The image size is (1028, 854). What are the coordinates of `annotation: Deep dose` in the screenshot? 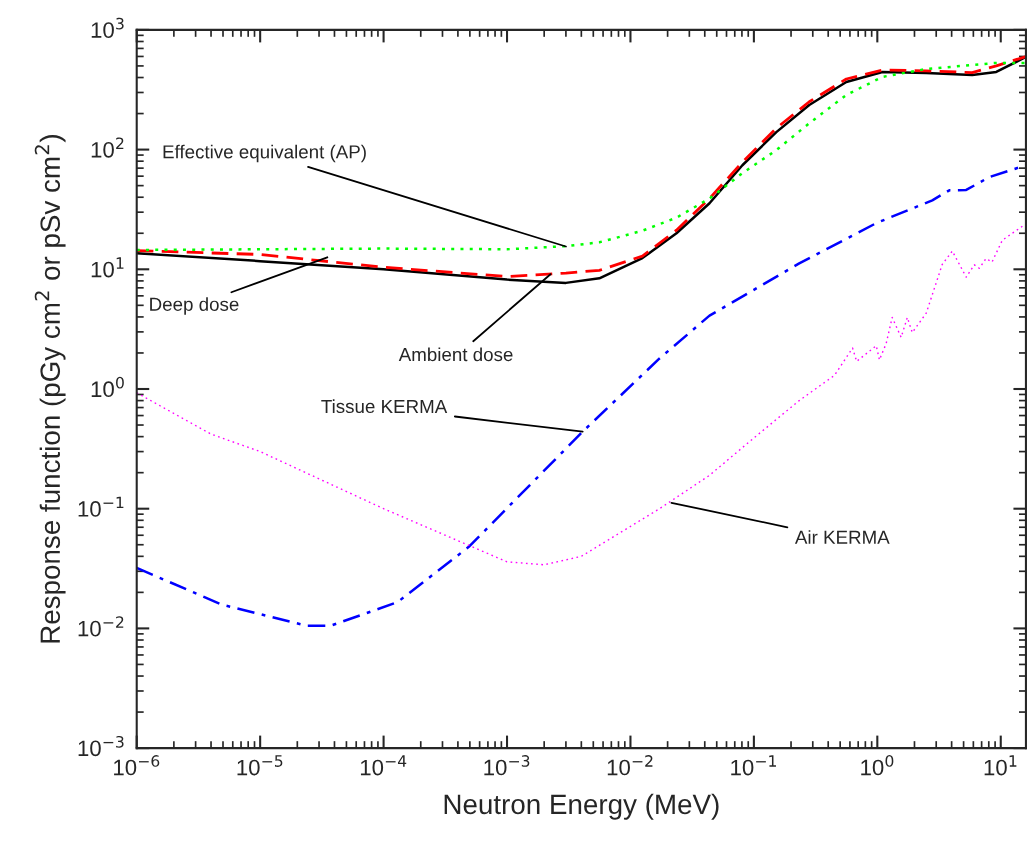 It's located at (194, 306).